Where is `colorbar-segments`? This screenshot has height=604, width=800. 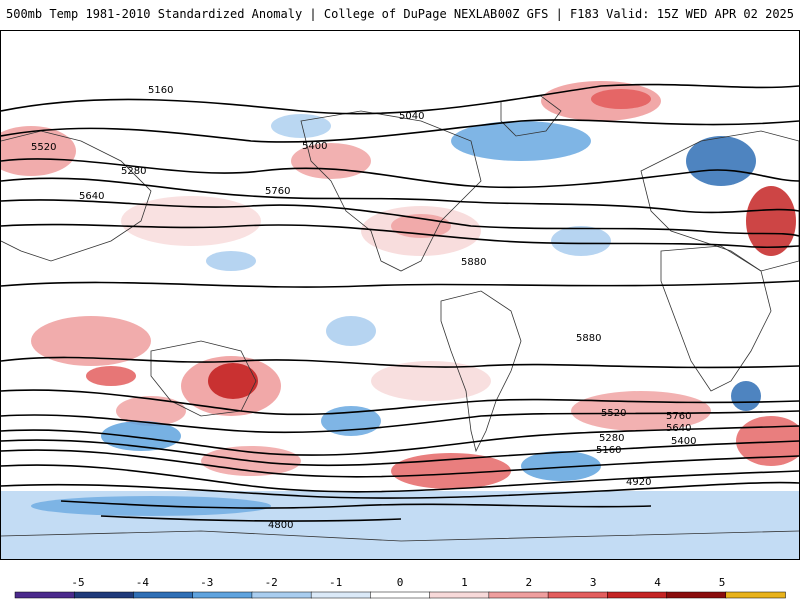
colorbar-segments is located at coordinates (400, 595).